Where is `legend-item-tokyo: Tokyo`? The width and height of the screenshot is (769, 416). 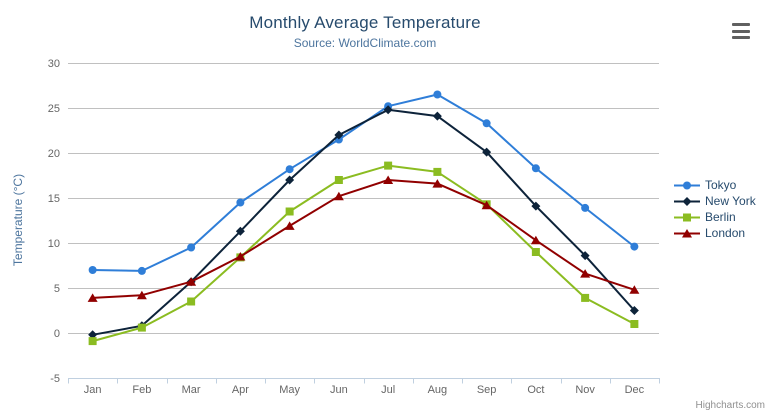 legend-item-tokyo: Tokyo is located at coordinates (715, 185).